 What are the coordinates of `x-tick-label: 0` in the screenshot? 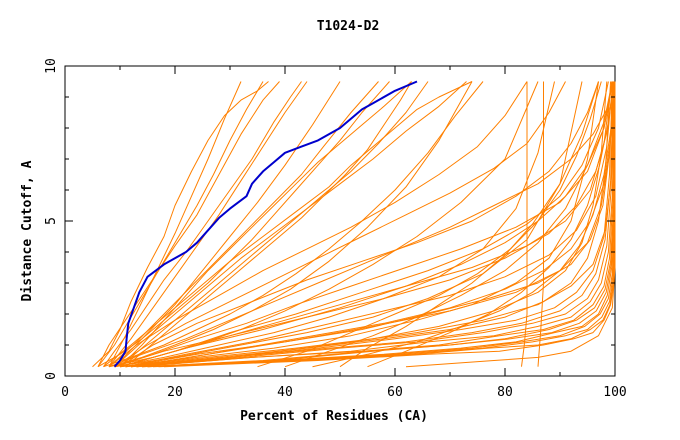 It's located at (65, 392).